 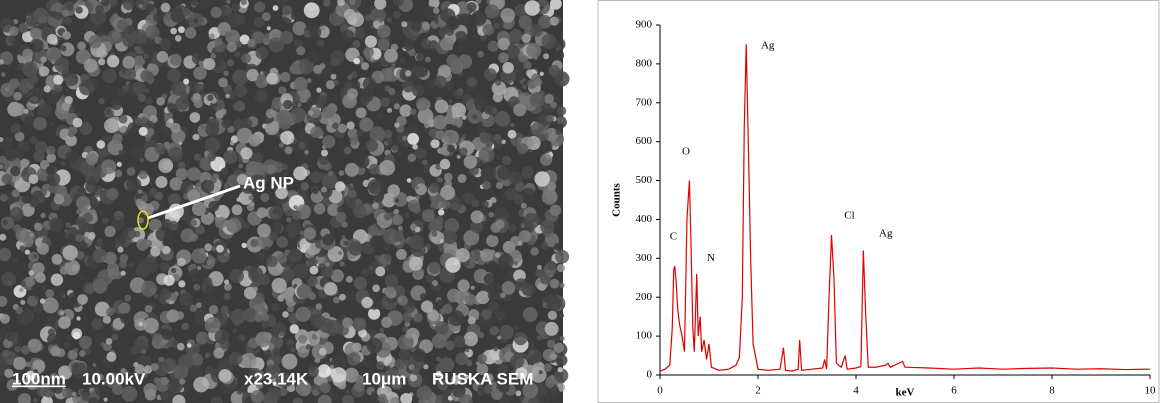 What do you see at coordinates (954, 391) in the screenshot?
I see `x-tick-label: 6` at bounding box center [954, 391].